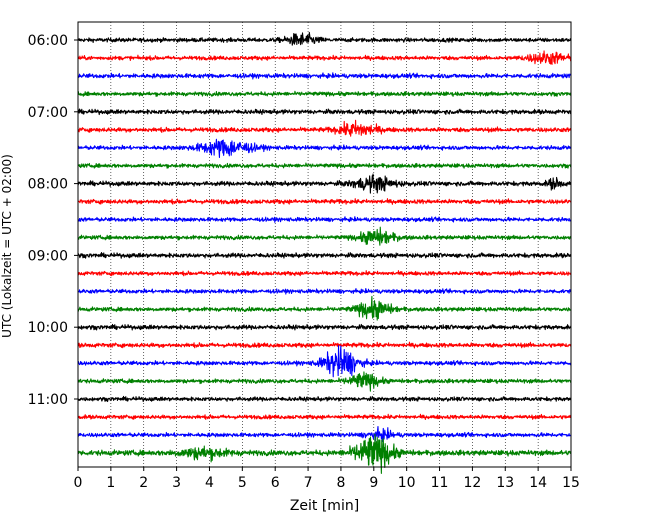  Describe the element at coordinates (308, 483) in the screenshot. I see `x-tick-label-7: 7` at that location.